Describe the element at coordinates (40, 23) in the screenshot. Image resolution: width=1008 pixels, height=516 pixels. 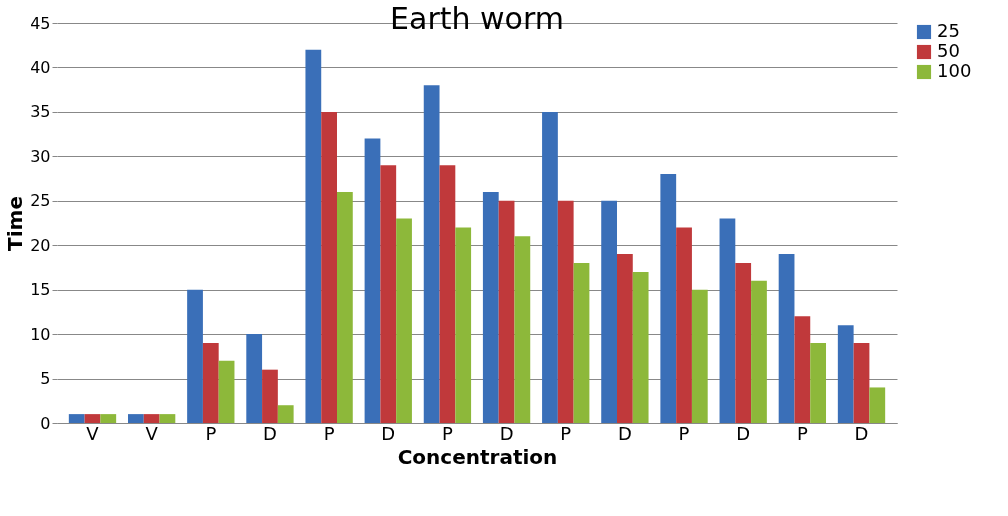
I see `y-tick-label: 45` at that location.